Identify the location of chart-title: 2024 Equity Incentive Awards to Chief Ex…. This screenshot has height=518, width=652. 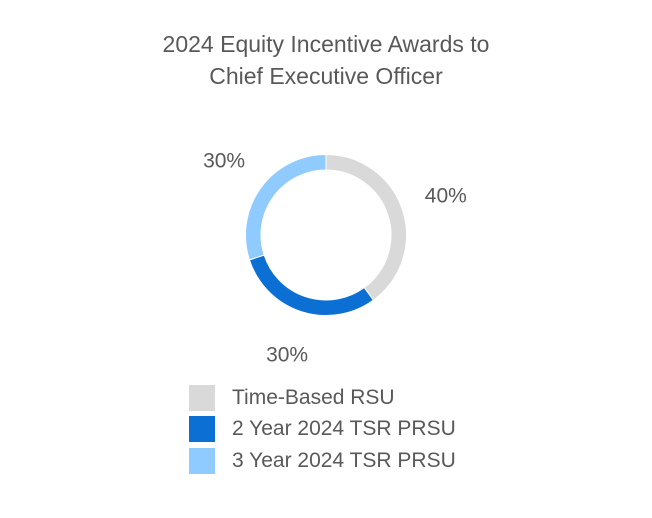
(326, 60).